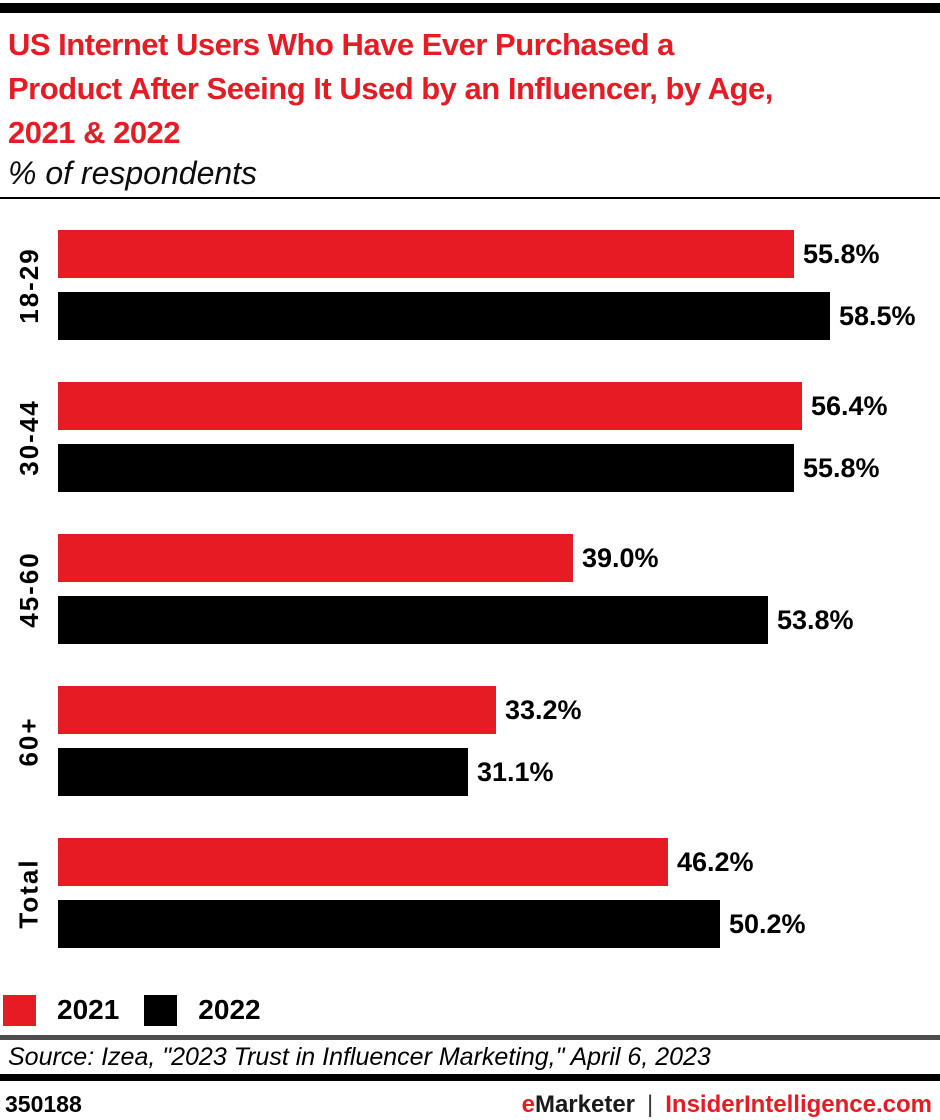 The width and height of the screenshot is (940, 1120). I want to click on bar-row-2022-45-60: 53.8%, so click(499, 620).